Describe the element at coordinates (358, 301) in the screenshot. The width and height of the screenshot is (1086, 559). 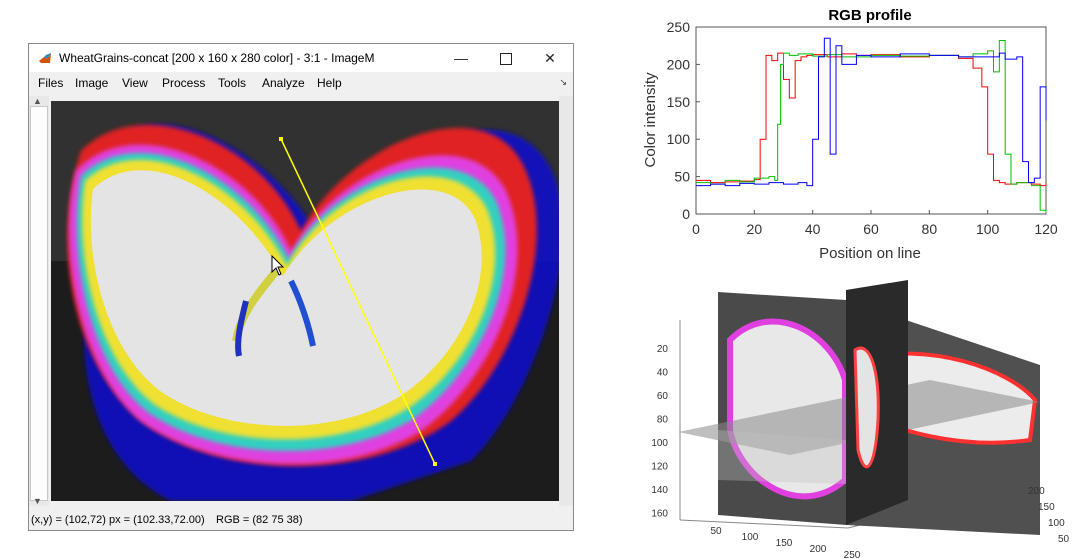
I see `profile-line` at that location.